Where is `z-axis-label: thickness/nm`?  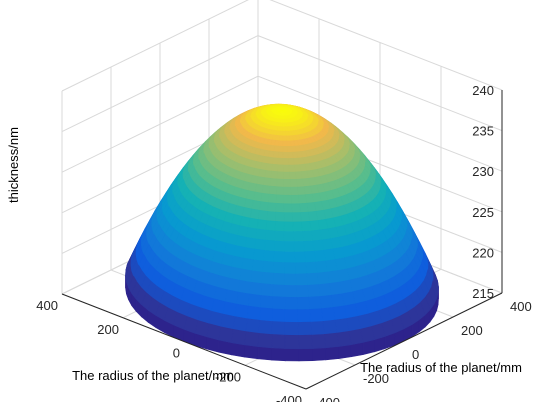 z-axis-label: thickness/nm is located at coordinates (13, 165).